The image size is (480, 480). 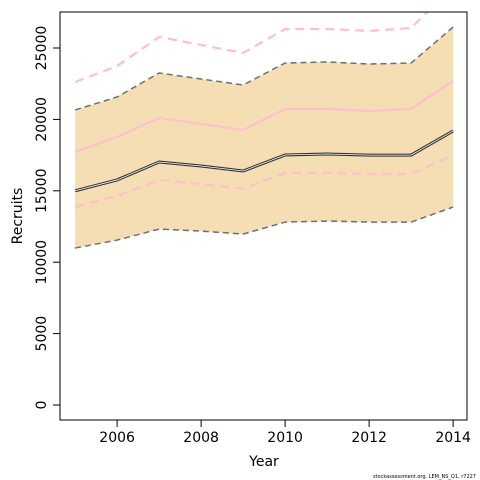 What do you see at coordinates (453, 438) in the screenshot?
I see `x-tick-label: 2014` at bounding box center [453, 438].